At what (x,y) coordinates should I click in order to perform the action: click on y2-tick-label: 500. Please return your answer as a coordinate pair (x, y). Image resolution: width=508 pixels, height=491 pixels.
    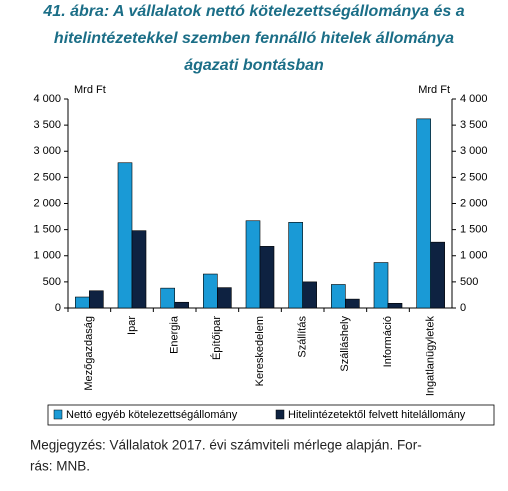
    Looking at the image, I should click on (469, 282).